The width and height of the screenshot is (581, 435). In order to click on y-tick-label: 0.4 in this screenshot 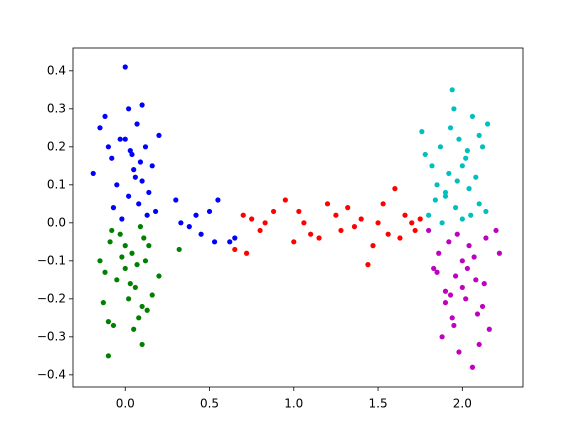, I will do `click(56, 70)`.